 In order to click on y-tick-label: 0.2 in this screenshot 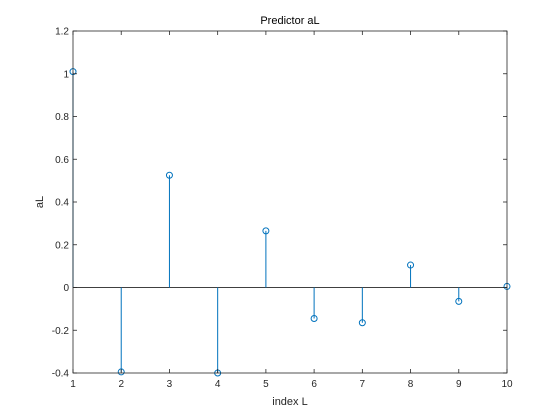, I will do `click(62, 245)`.